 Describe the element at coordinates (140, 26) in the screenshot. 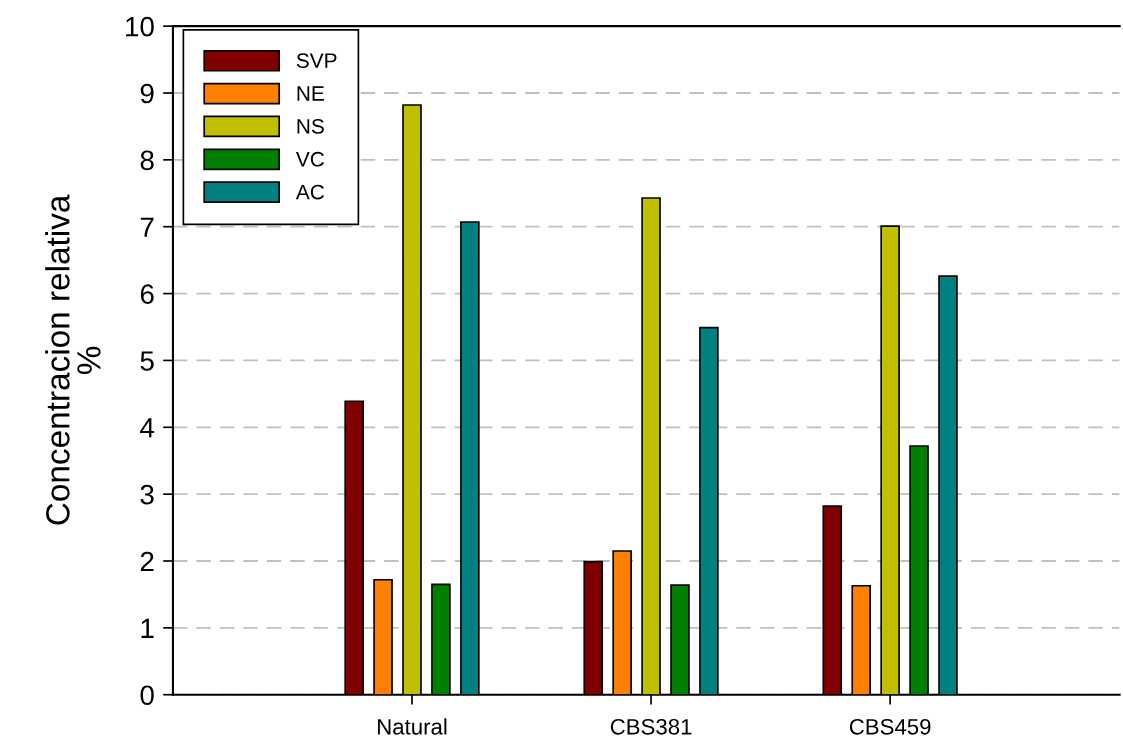

I see `y-tick-label: 10` at that location.